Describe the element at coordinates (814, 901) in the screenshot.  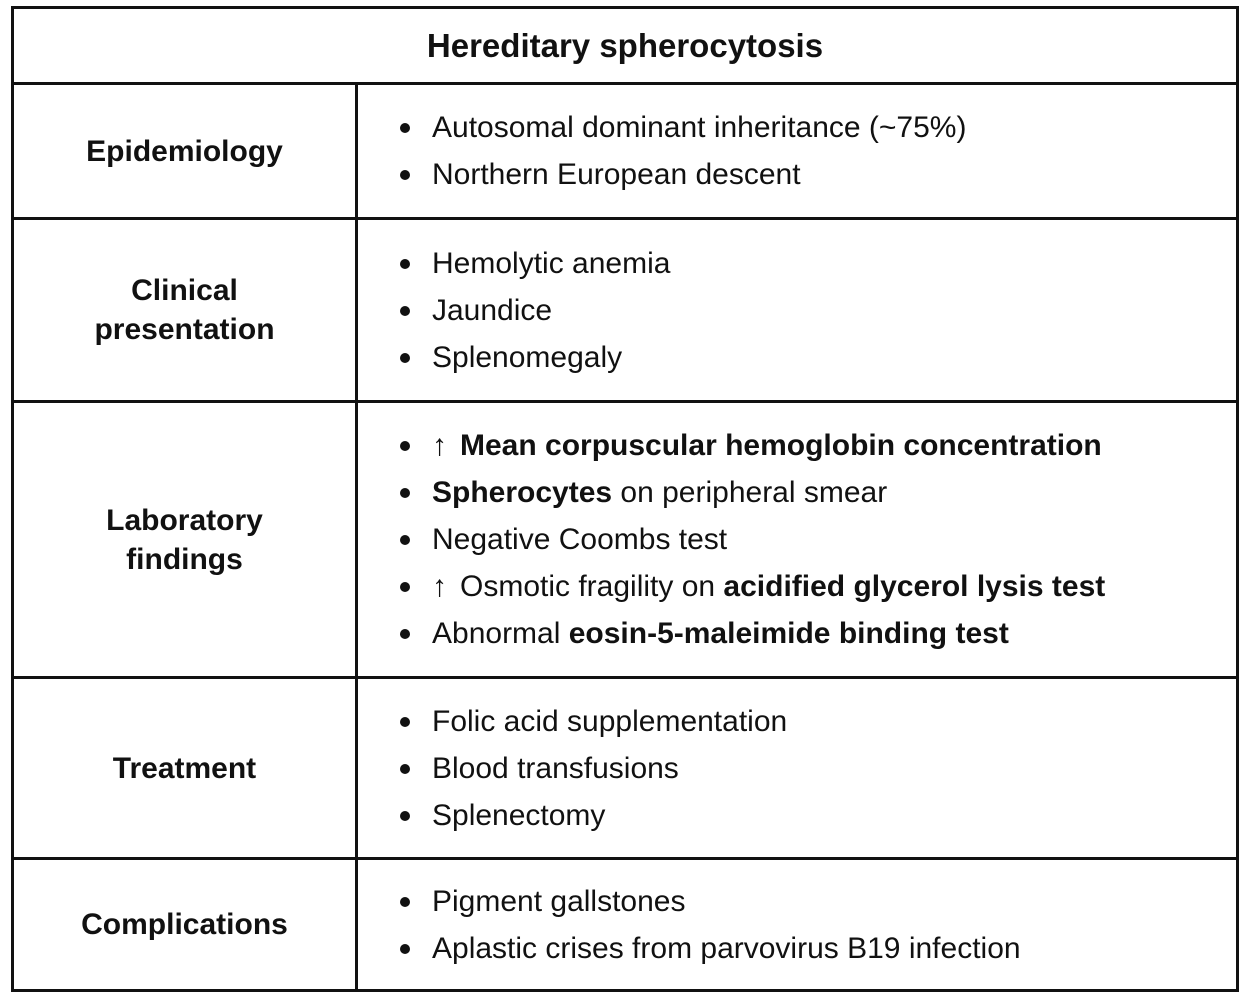
I see `list-item: Pigment gallstones` at that location.